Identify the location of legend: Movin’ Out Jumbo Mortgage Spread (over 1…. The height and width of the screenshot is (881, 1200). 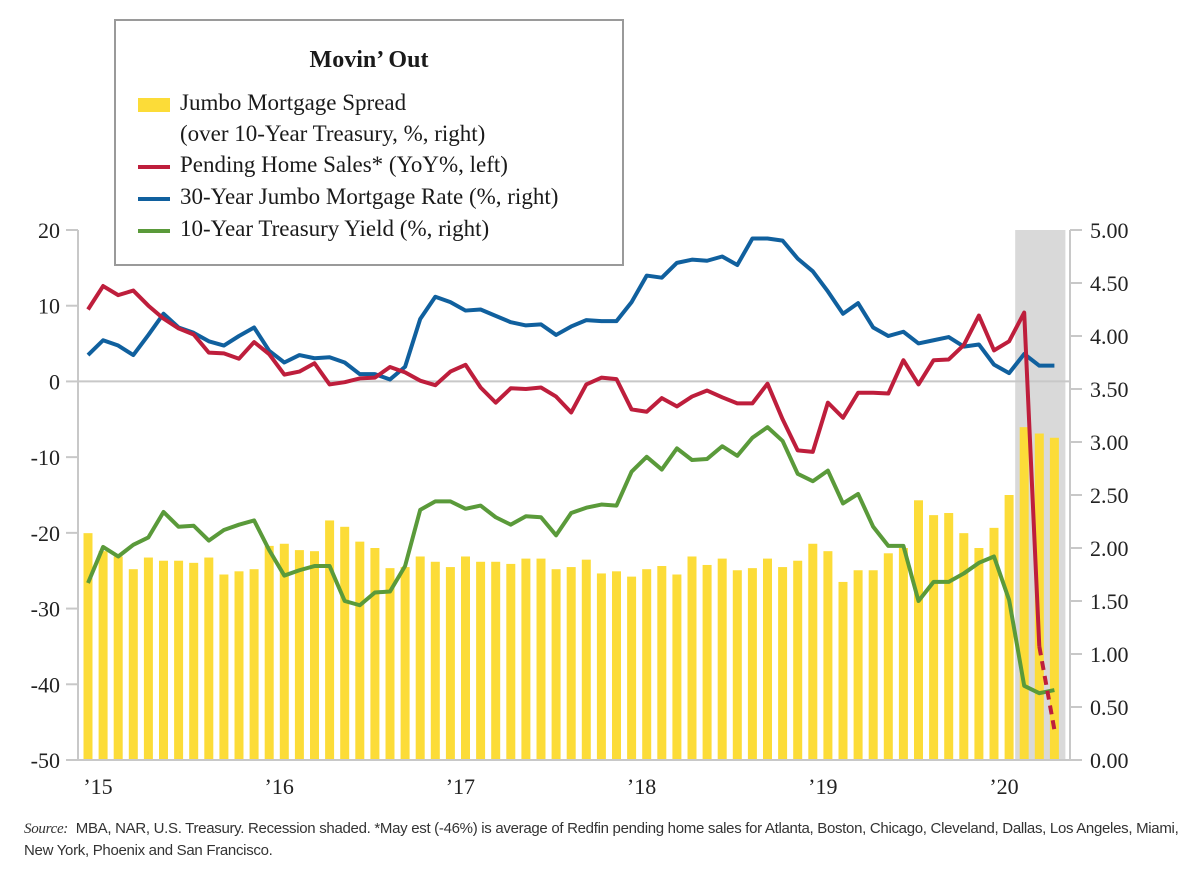
(369, 142).